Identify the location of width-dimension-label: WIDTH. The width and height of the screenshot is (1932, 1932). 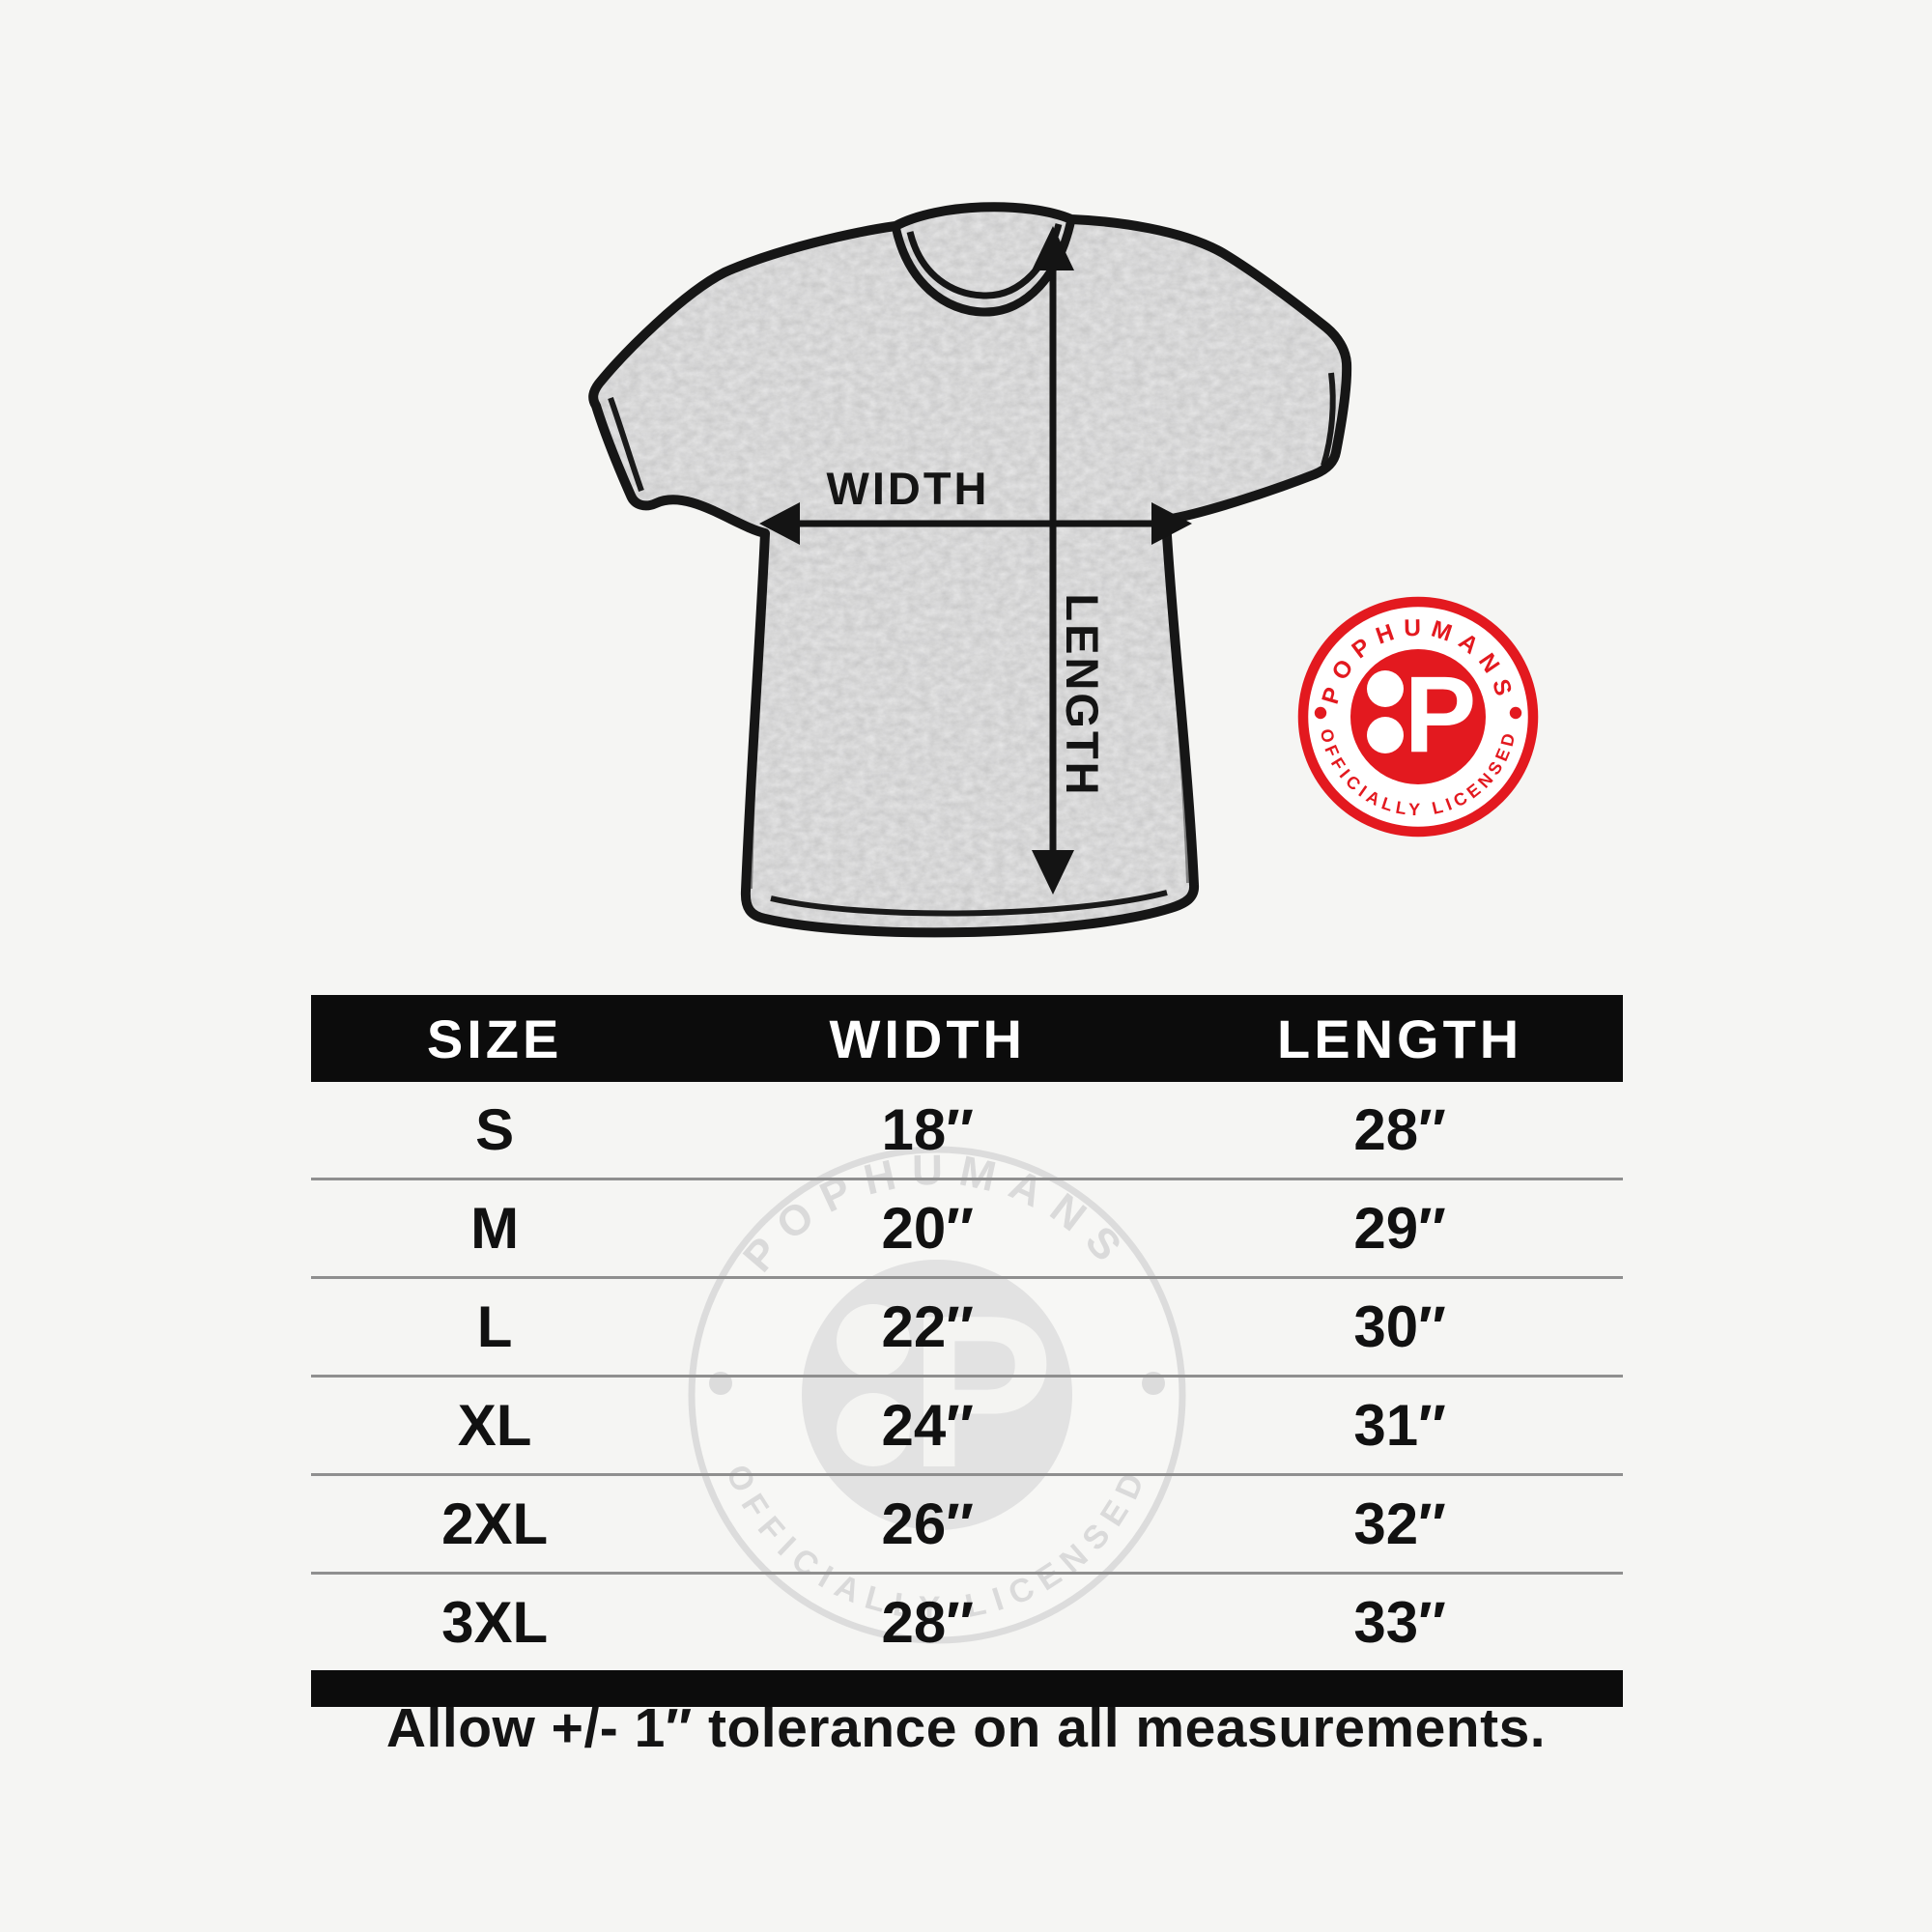
(907, 488).